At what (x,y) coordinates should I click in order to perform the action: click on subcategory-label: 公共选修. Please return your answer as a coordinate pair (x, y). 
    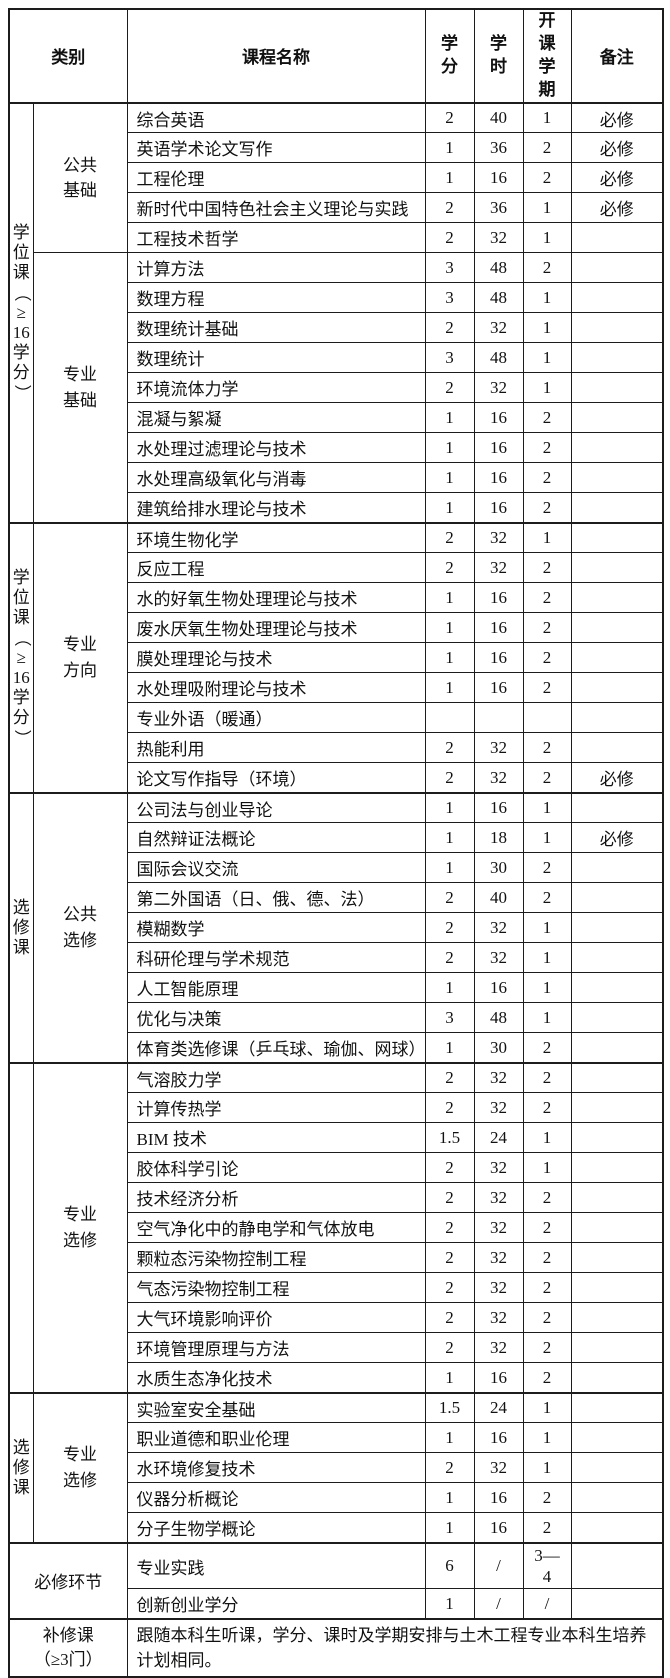
    Looking at the image, I should click on (80, 927).